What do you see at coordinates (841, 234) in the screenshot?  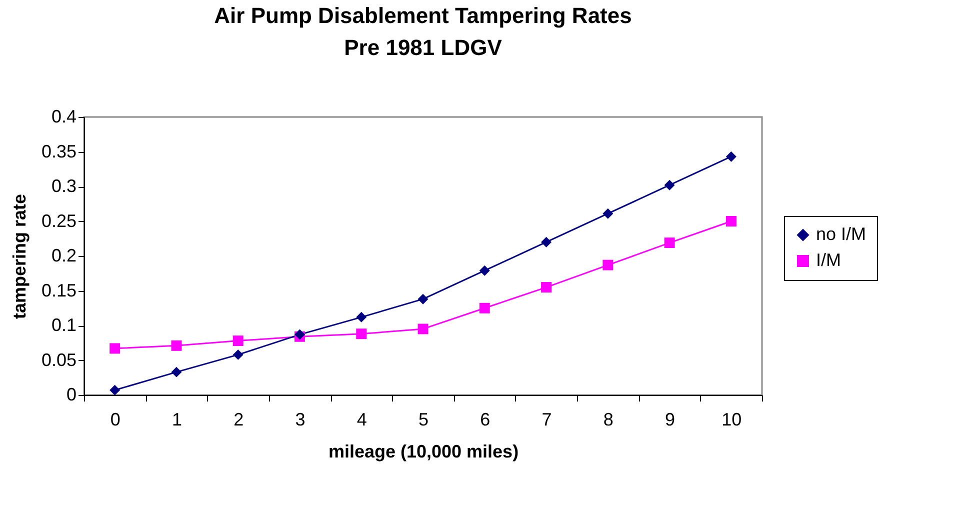 I see `legend-label: no I/M` at bounding box center [841, 234].